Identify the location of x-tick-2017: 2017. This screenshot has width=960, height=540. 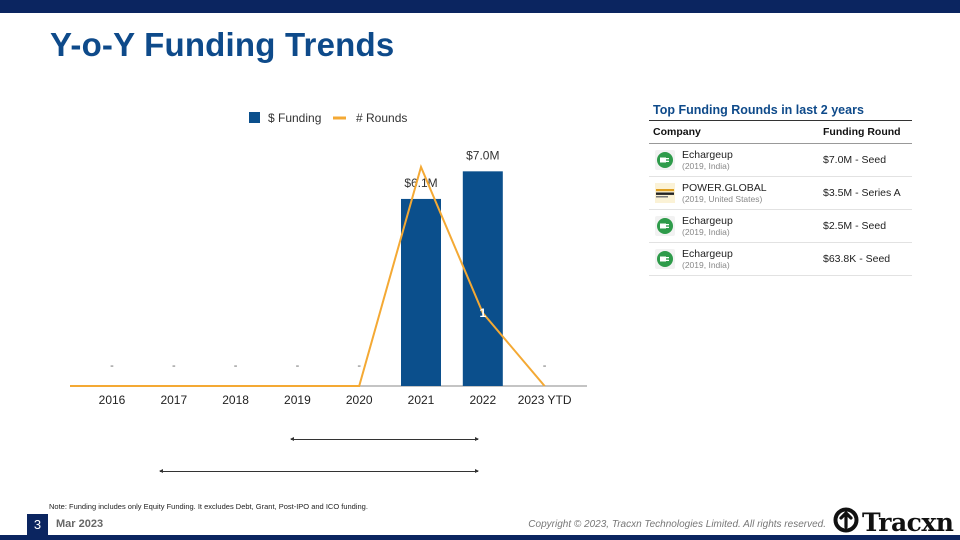
(173, 400).